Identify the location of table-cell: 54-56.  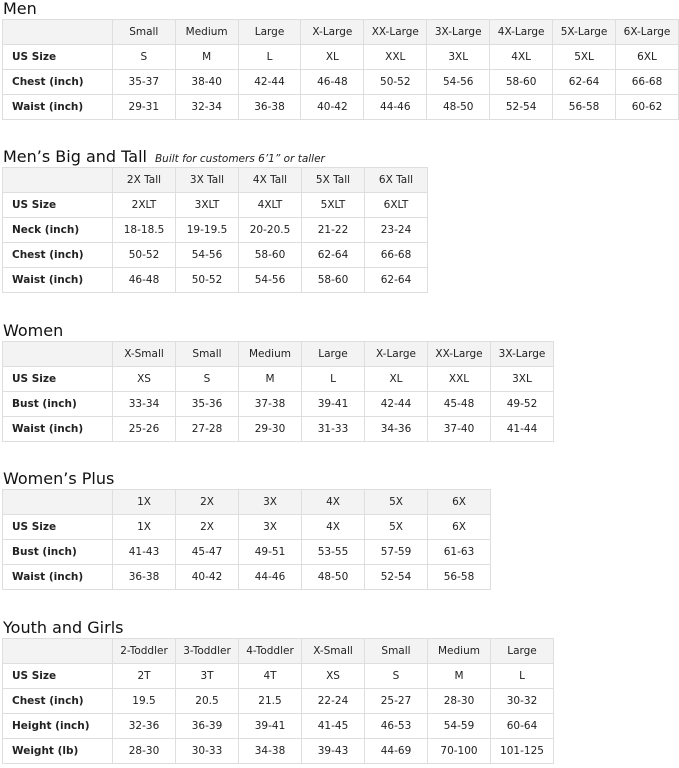
(207, 255).